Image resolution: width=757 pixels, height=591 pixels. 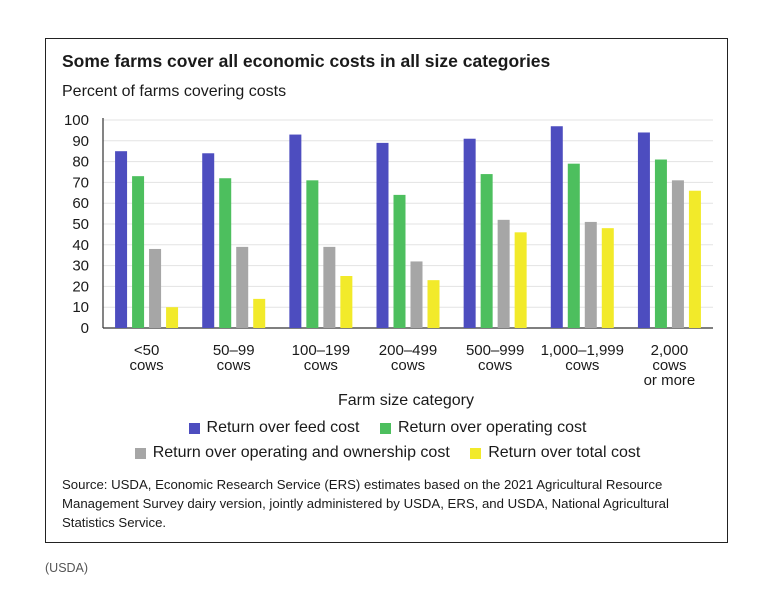 What do you see at coordinates (174, 91) in the screenshot?
I see `y-axis-label: Percent of farms covering costs` at bounding box center [174, 91].